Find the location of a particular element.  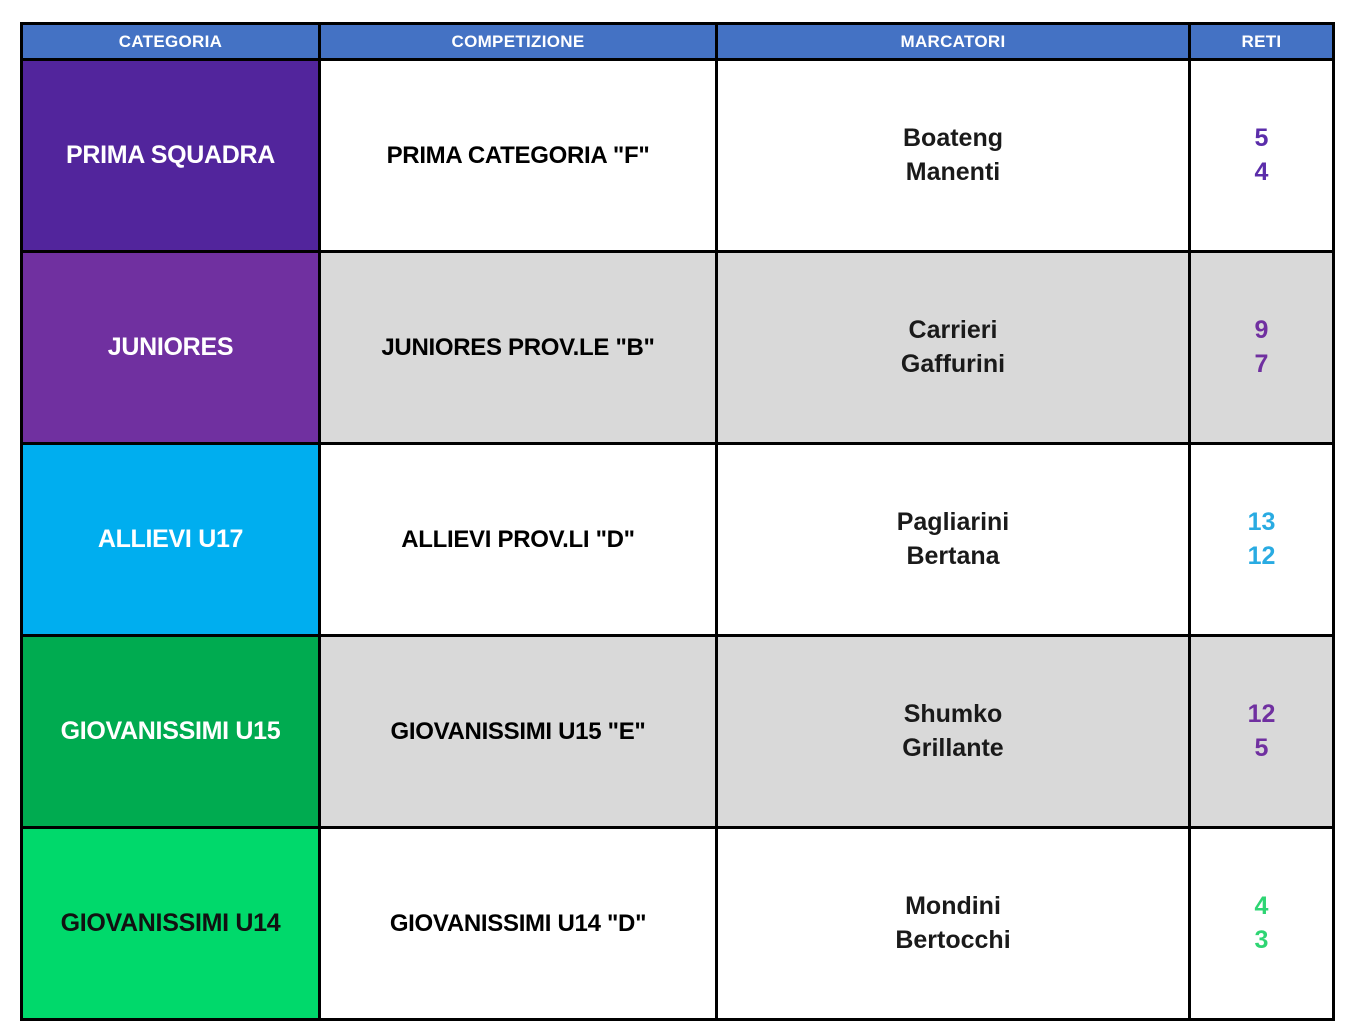

competizione-label: JUNIORES PROV.LE "B" is located at coordinates (518, 347).